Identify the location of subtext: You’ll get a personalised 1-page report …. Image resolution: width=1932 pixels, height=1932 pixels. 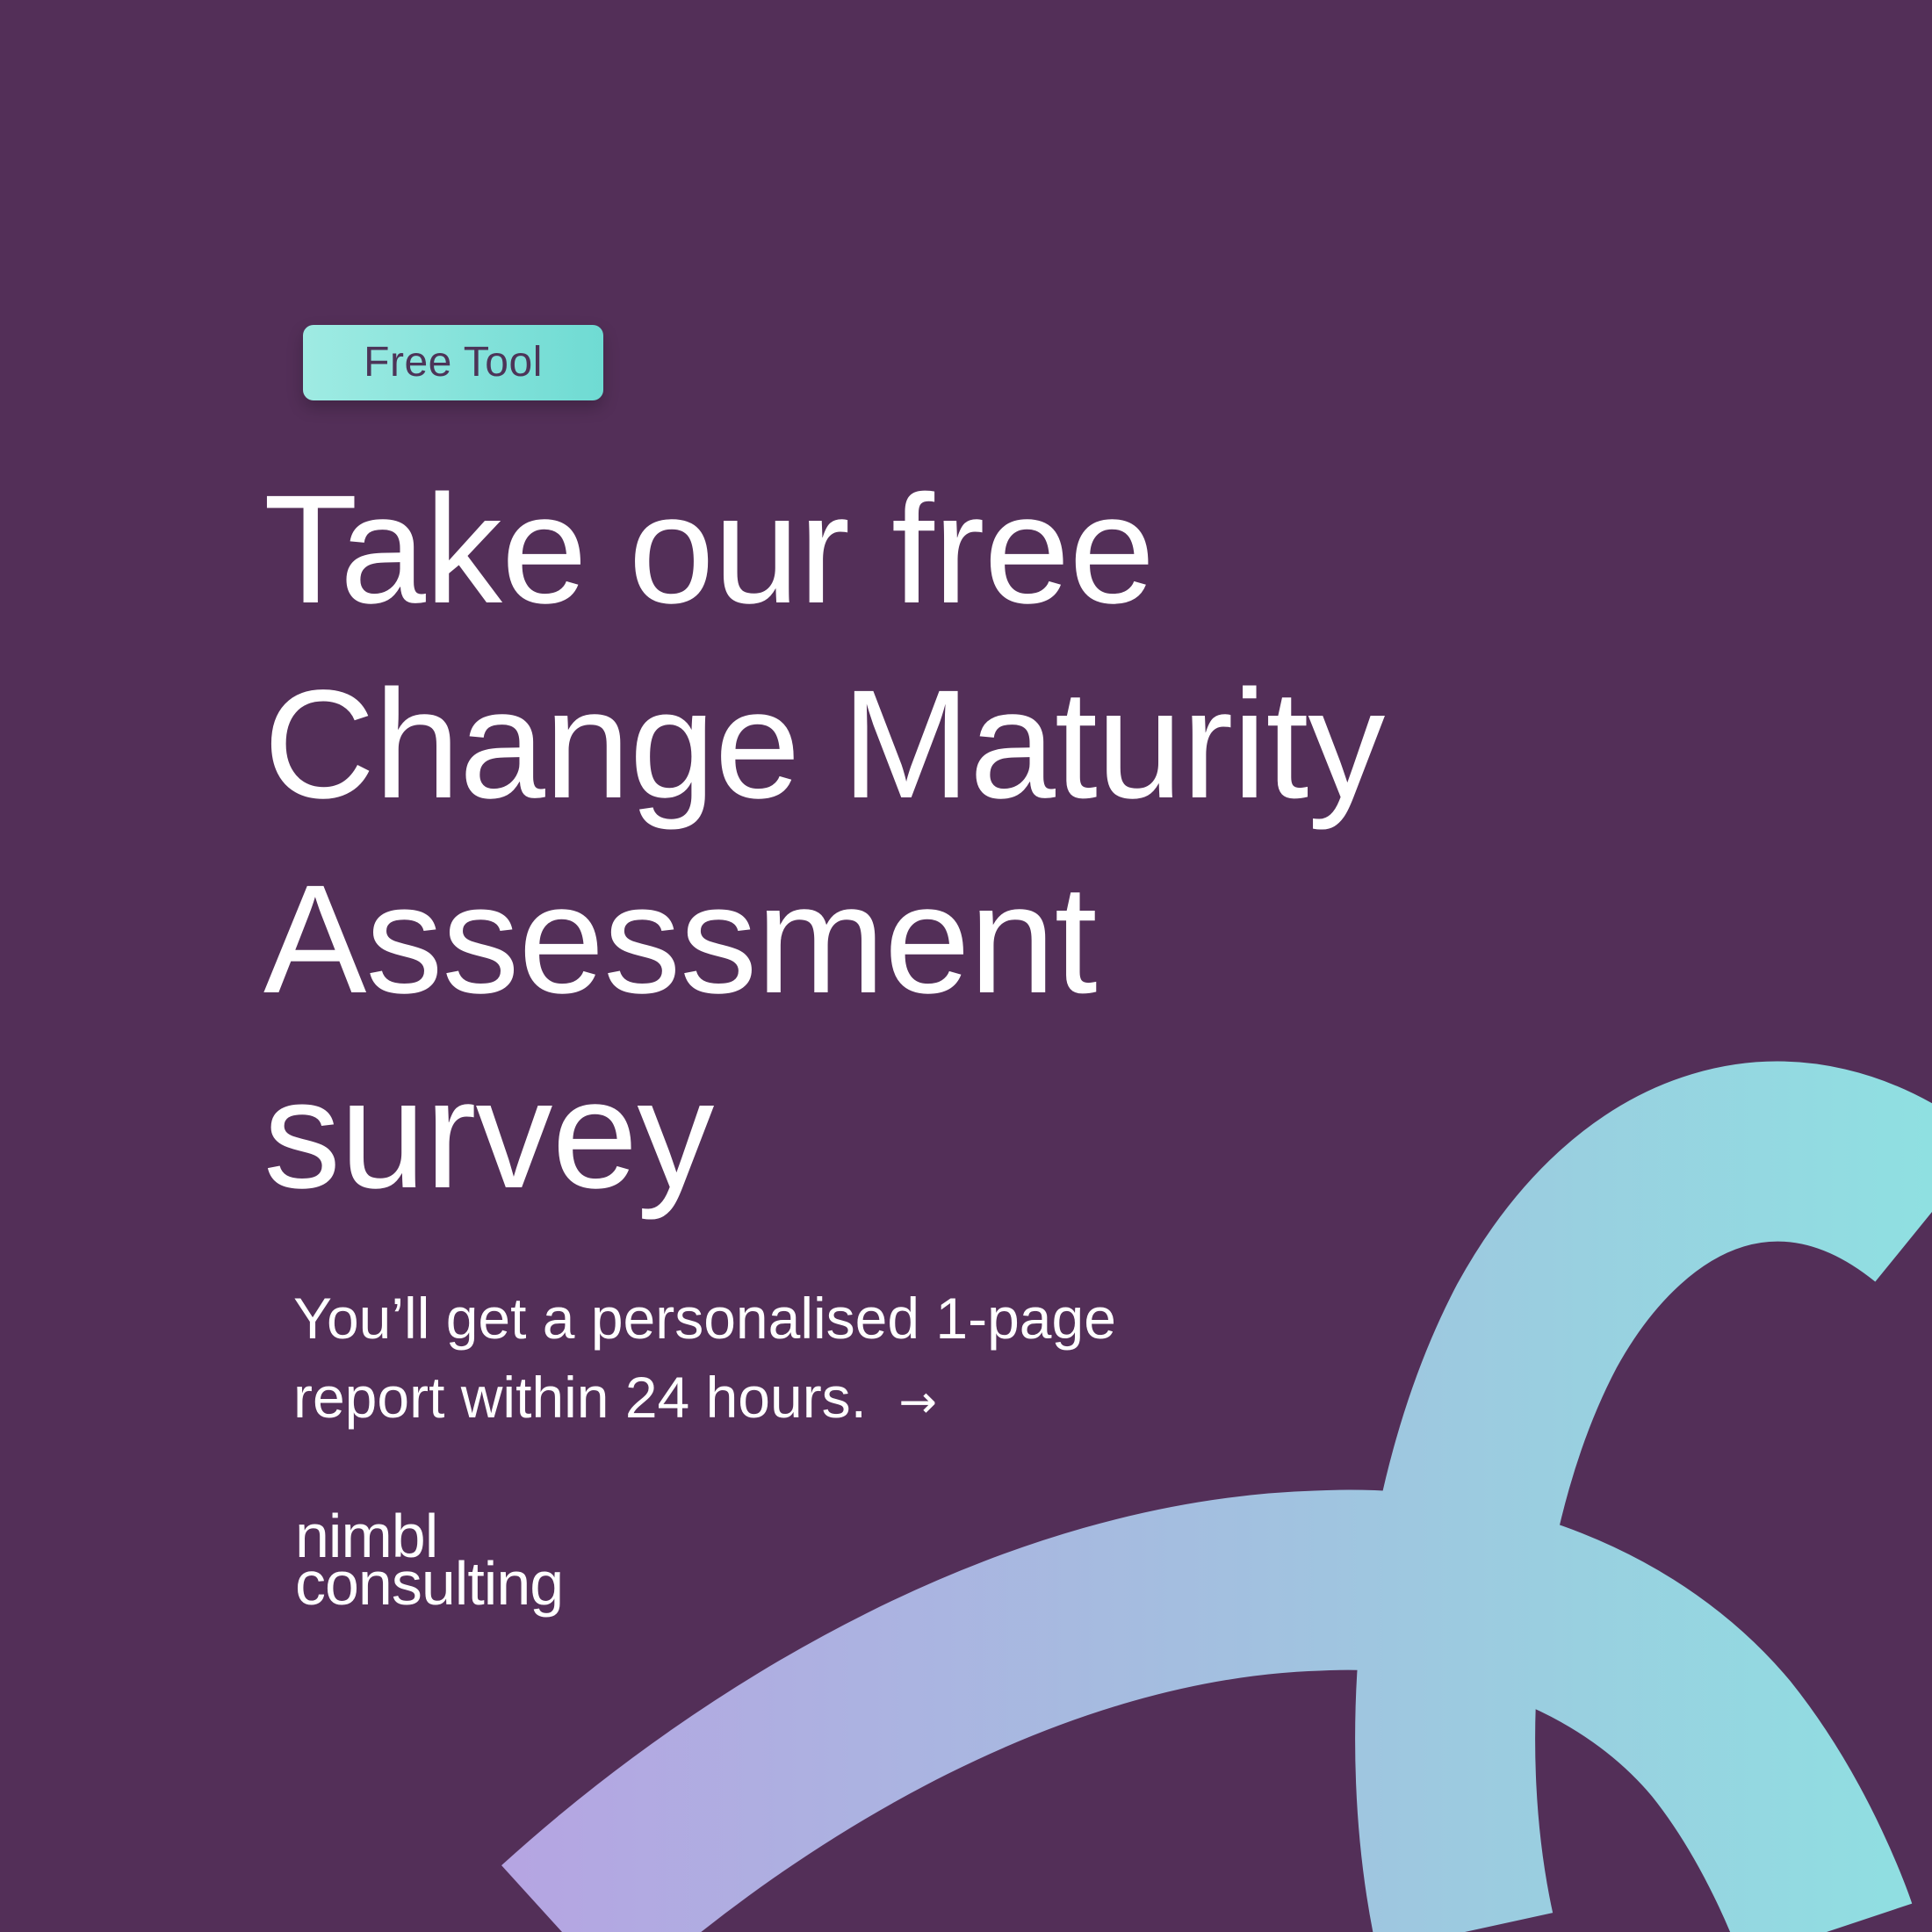
(820, 1360).